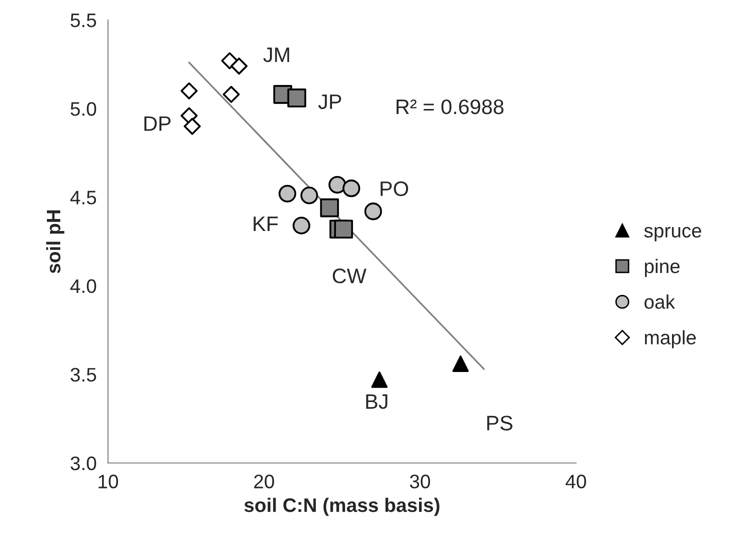 This screenshot has width=730, height=556. Describe the element at coordinates (83, 375) in the screenshot. I see `y-tick-label: 3.5` at that location.